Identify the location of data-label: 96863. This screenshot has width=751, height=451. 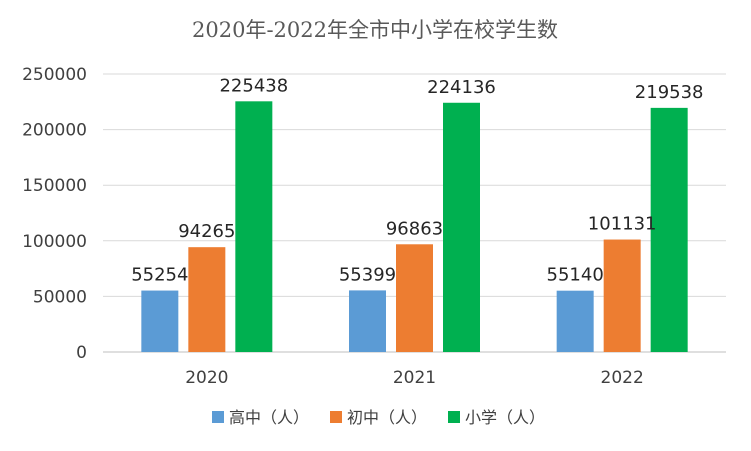
(414, 228).